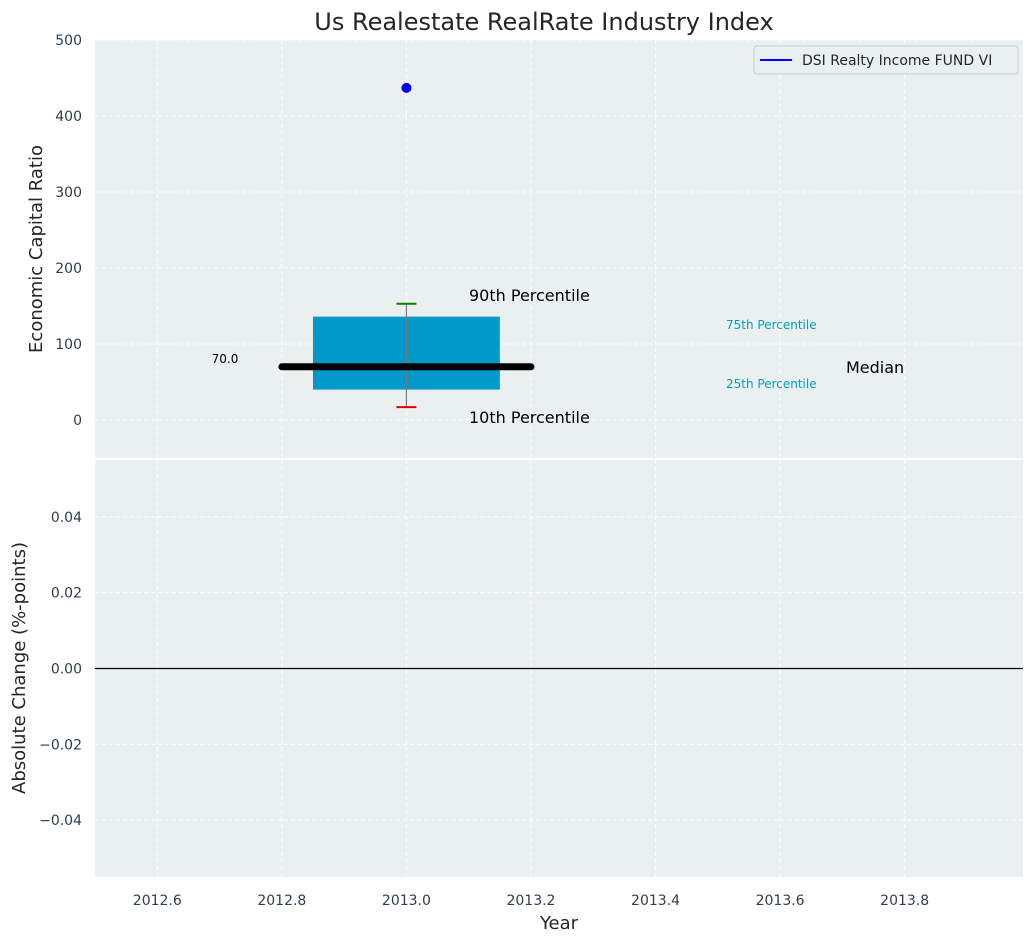  What do you see at coordinates (281, 901) in the screenshot?
I see `x-tick-label: 2012.8` at bounding box center [281, 901].